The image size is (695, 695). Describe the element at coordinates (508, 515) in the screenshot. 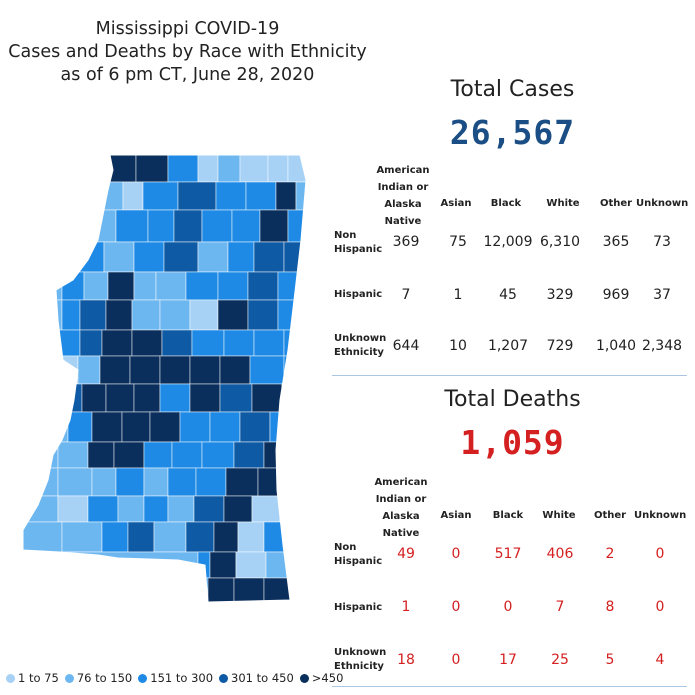

I see `deaths-col-header-black: Black` at that location.